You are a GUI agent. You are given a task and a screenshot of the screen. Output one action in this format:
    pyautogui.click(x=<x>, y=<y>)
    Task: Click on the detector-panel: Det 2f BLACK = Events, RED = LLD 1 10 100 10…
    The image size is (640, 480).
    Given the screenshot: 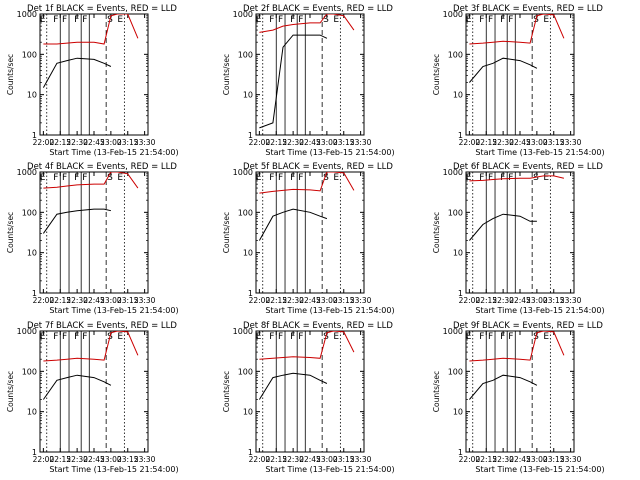 What is the action you would take?
    pyautogui.click(x=308, y=80)
    